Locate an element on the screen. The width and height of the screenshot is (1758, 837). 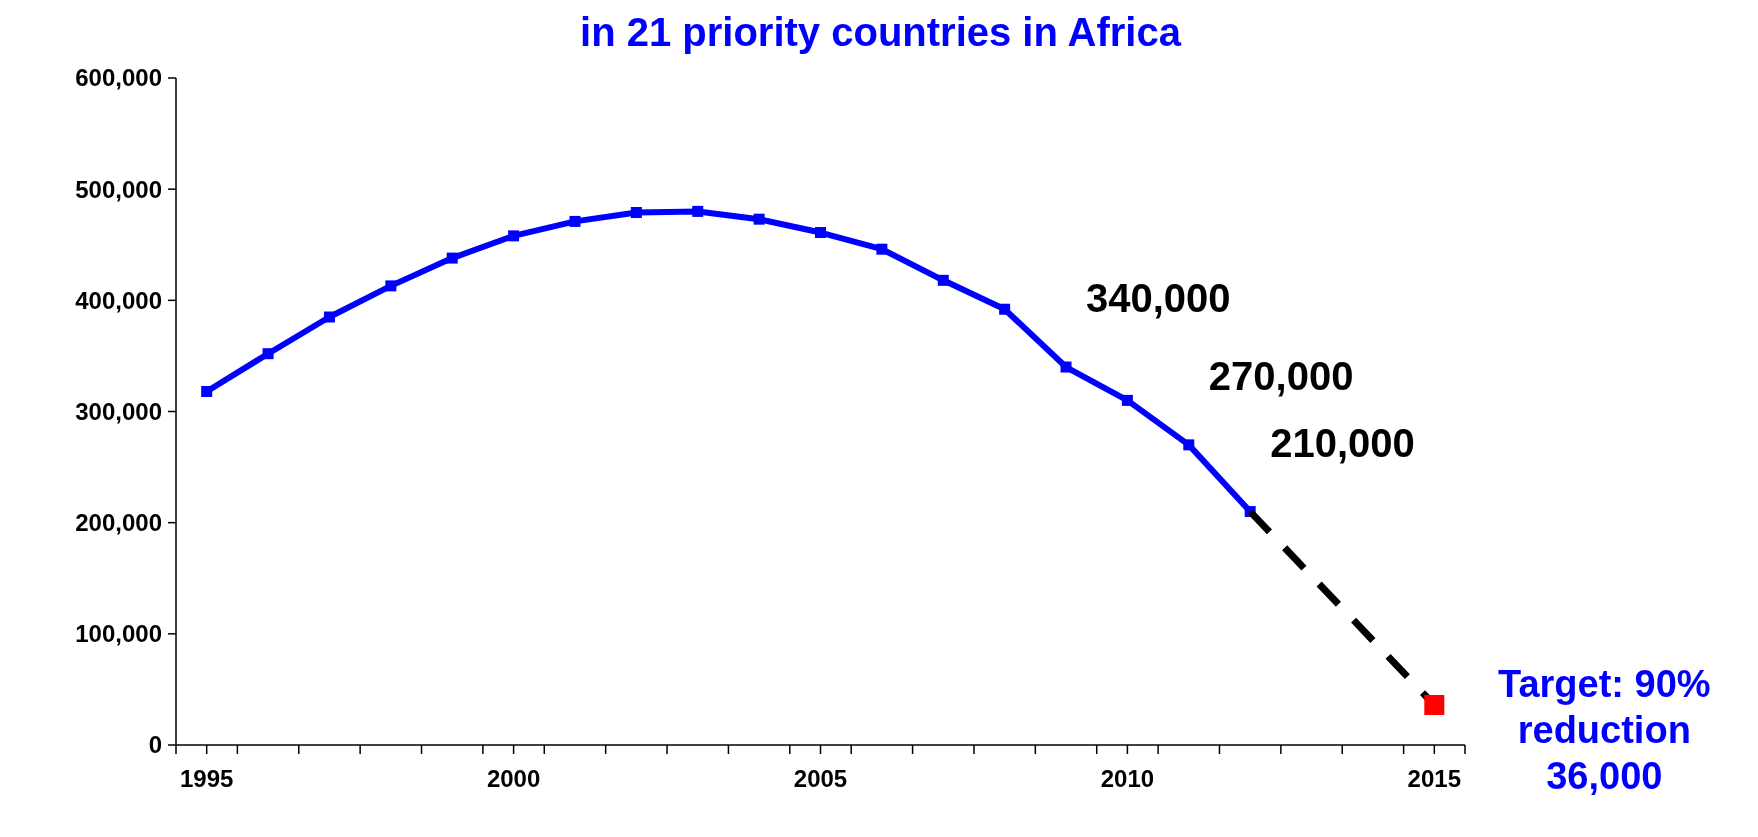
y-tick-label: 500,000 is located at coordinates (118, 189).